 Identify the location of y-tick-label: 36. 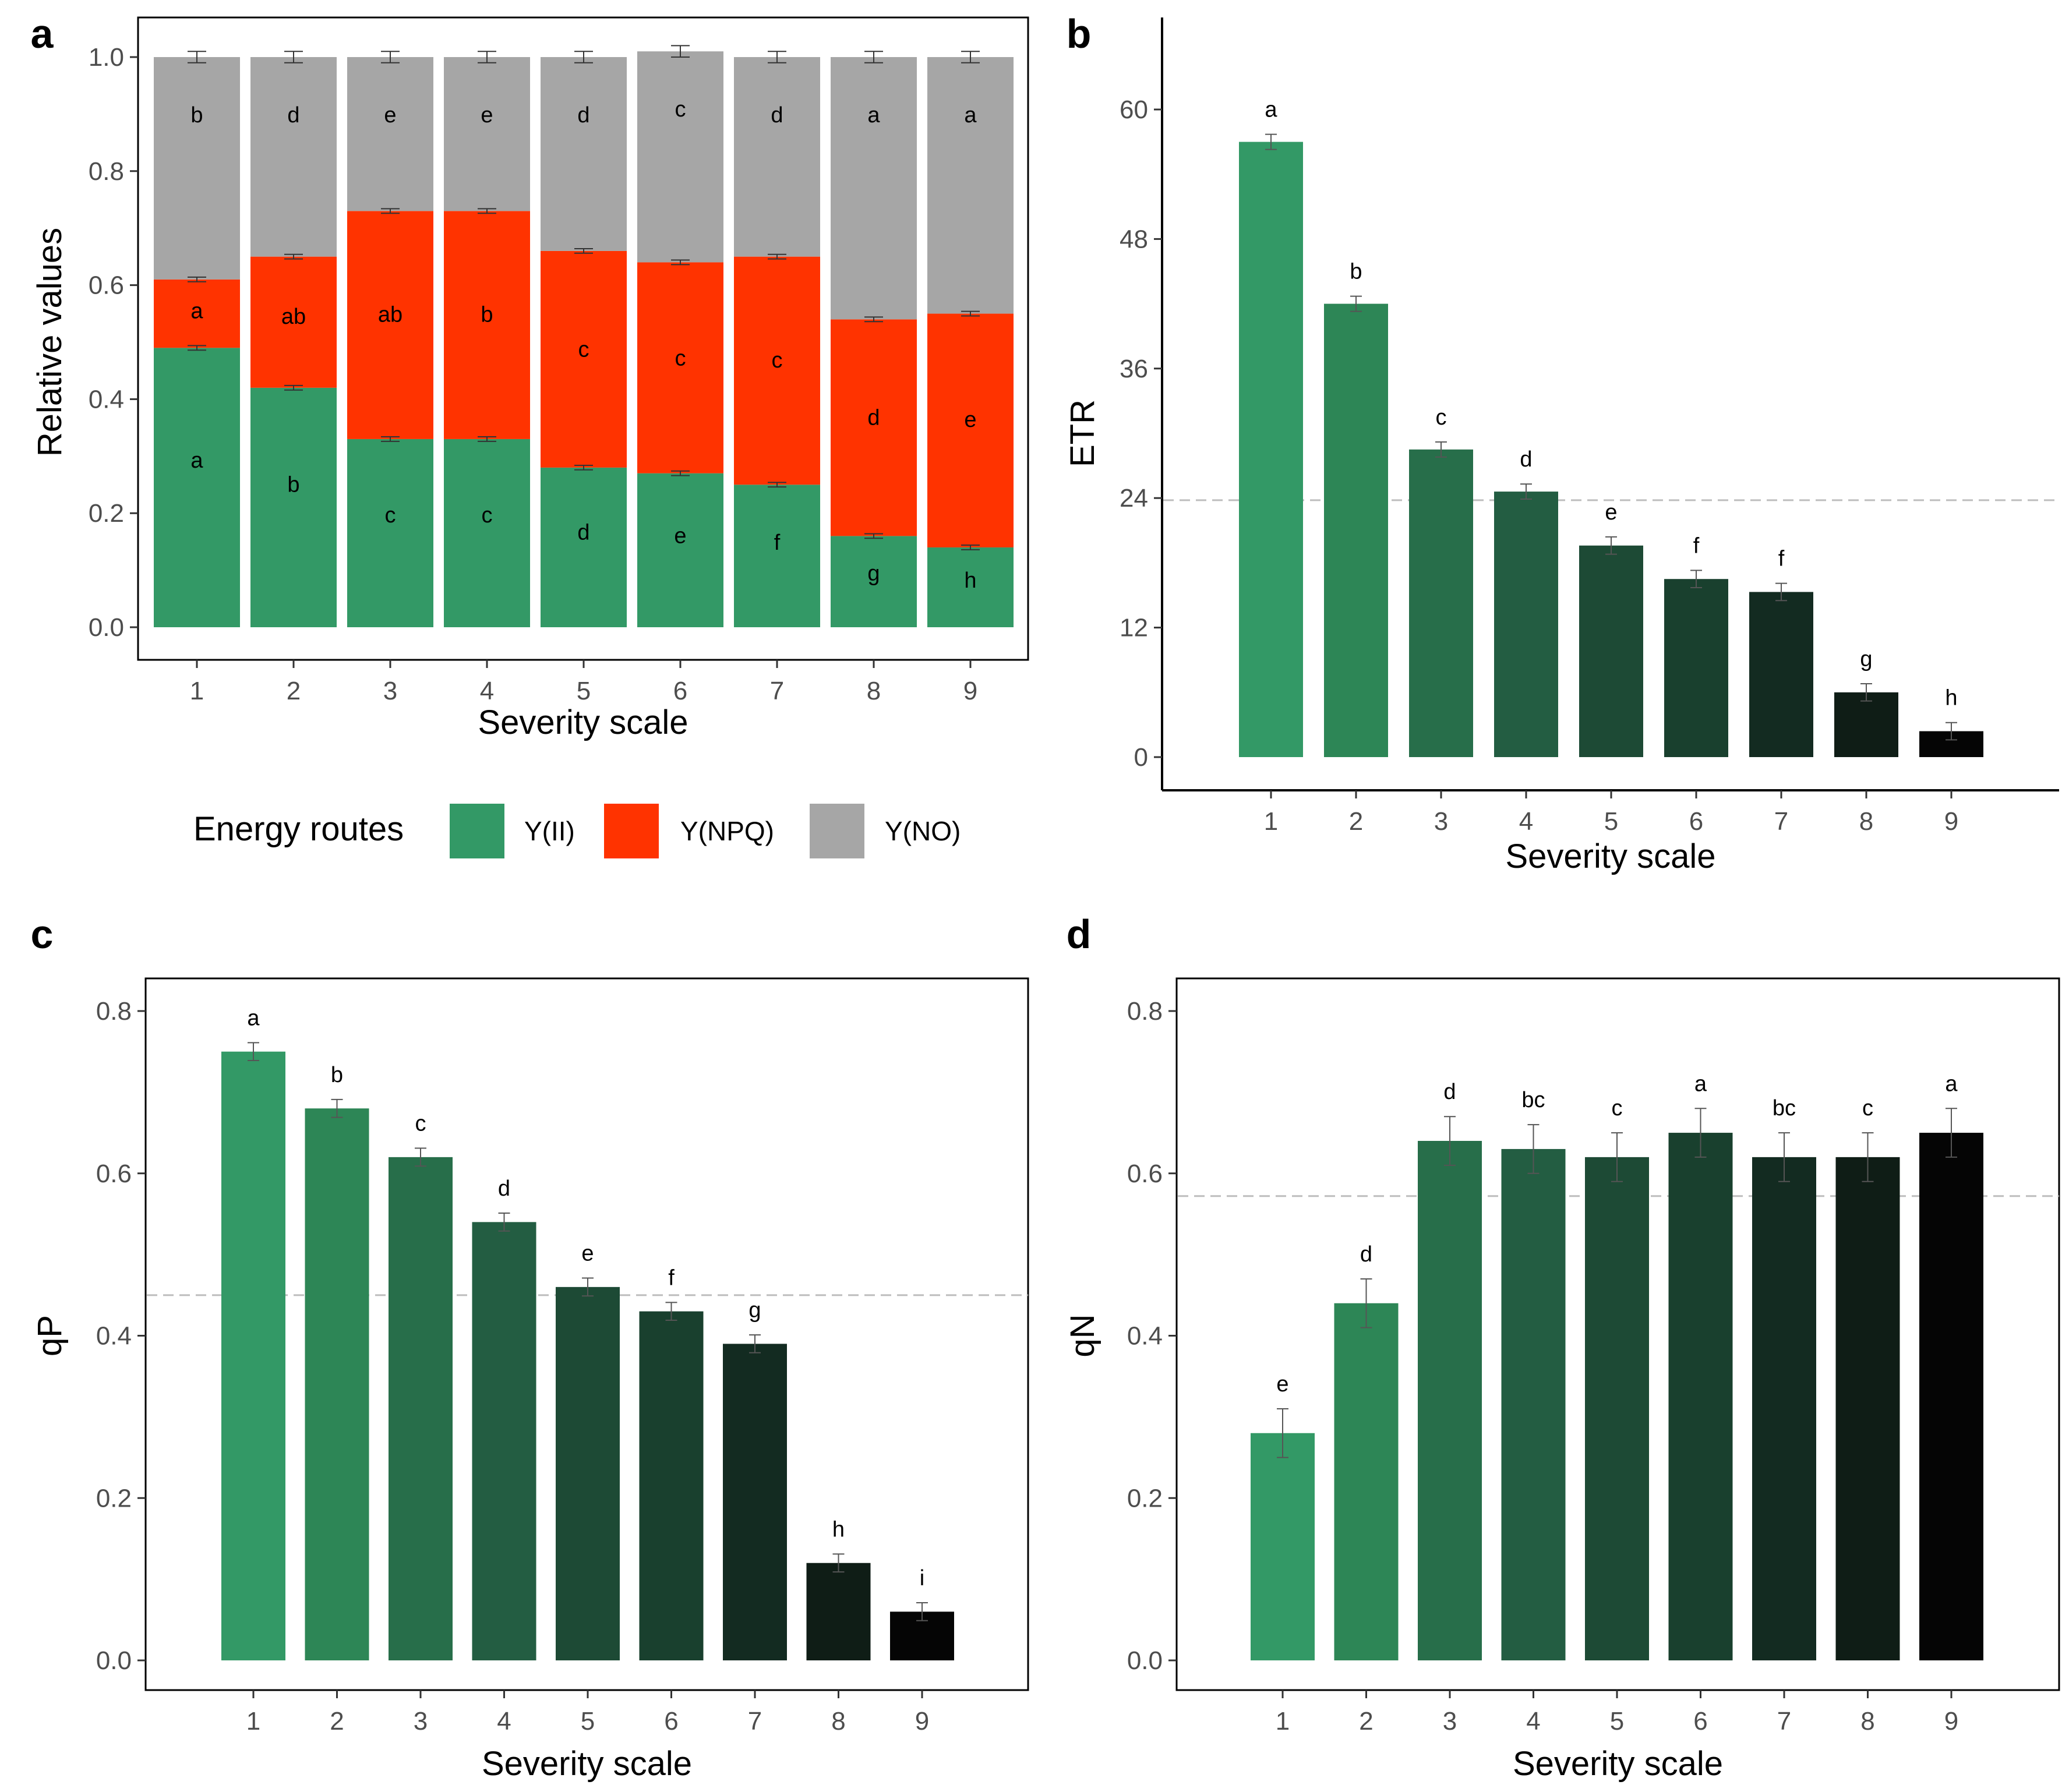
(1134, 369).